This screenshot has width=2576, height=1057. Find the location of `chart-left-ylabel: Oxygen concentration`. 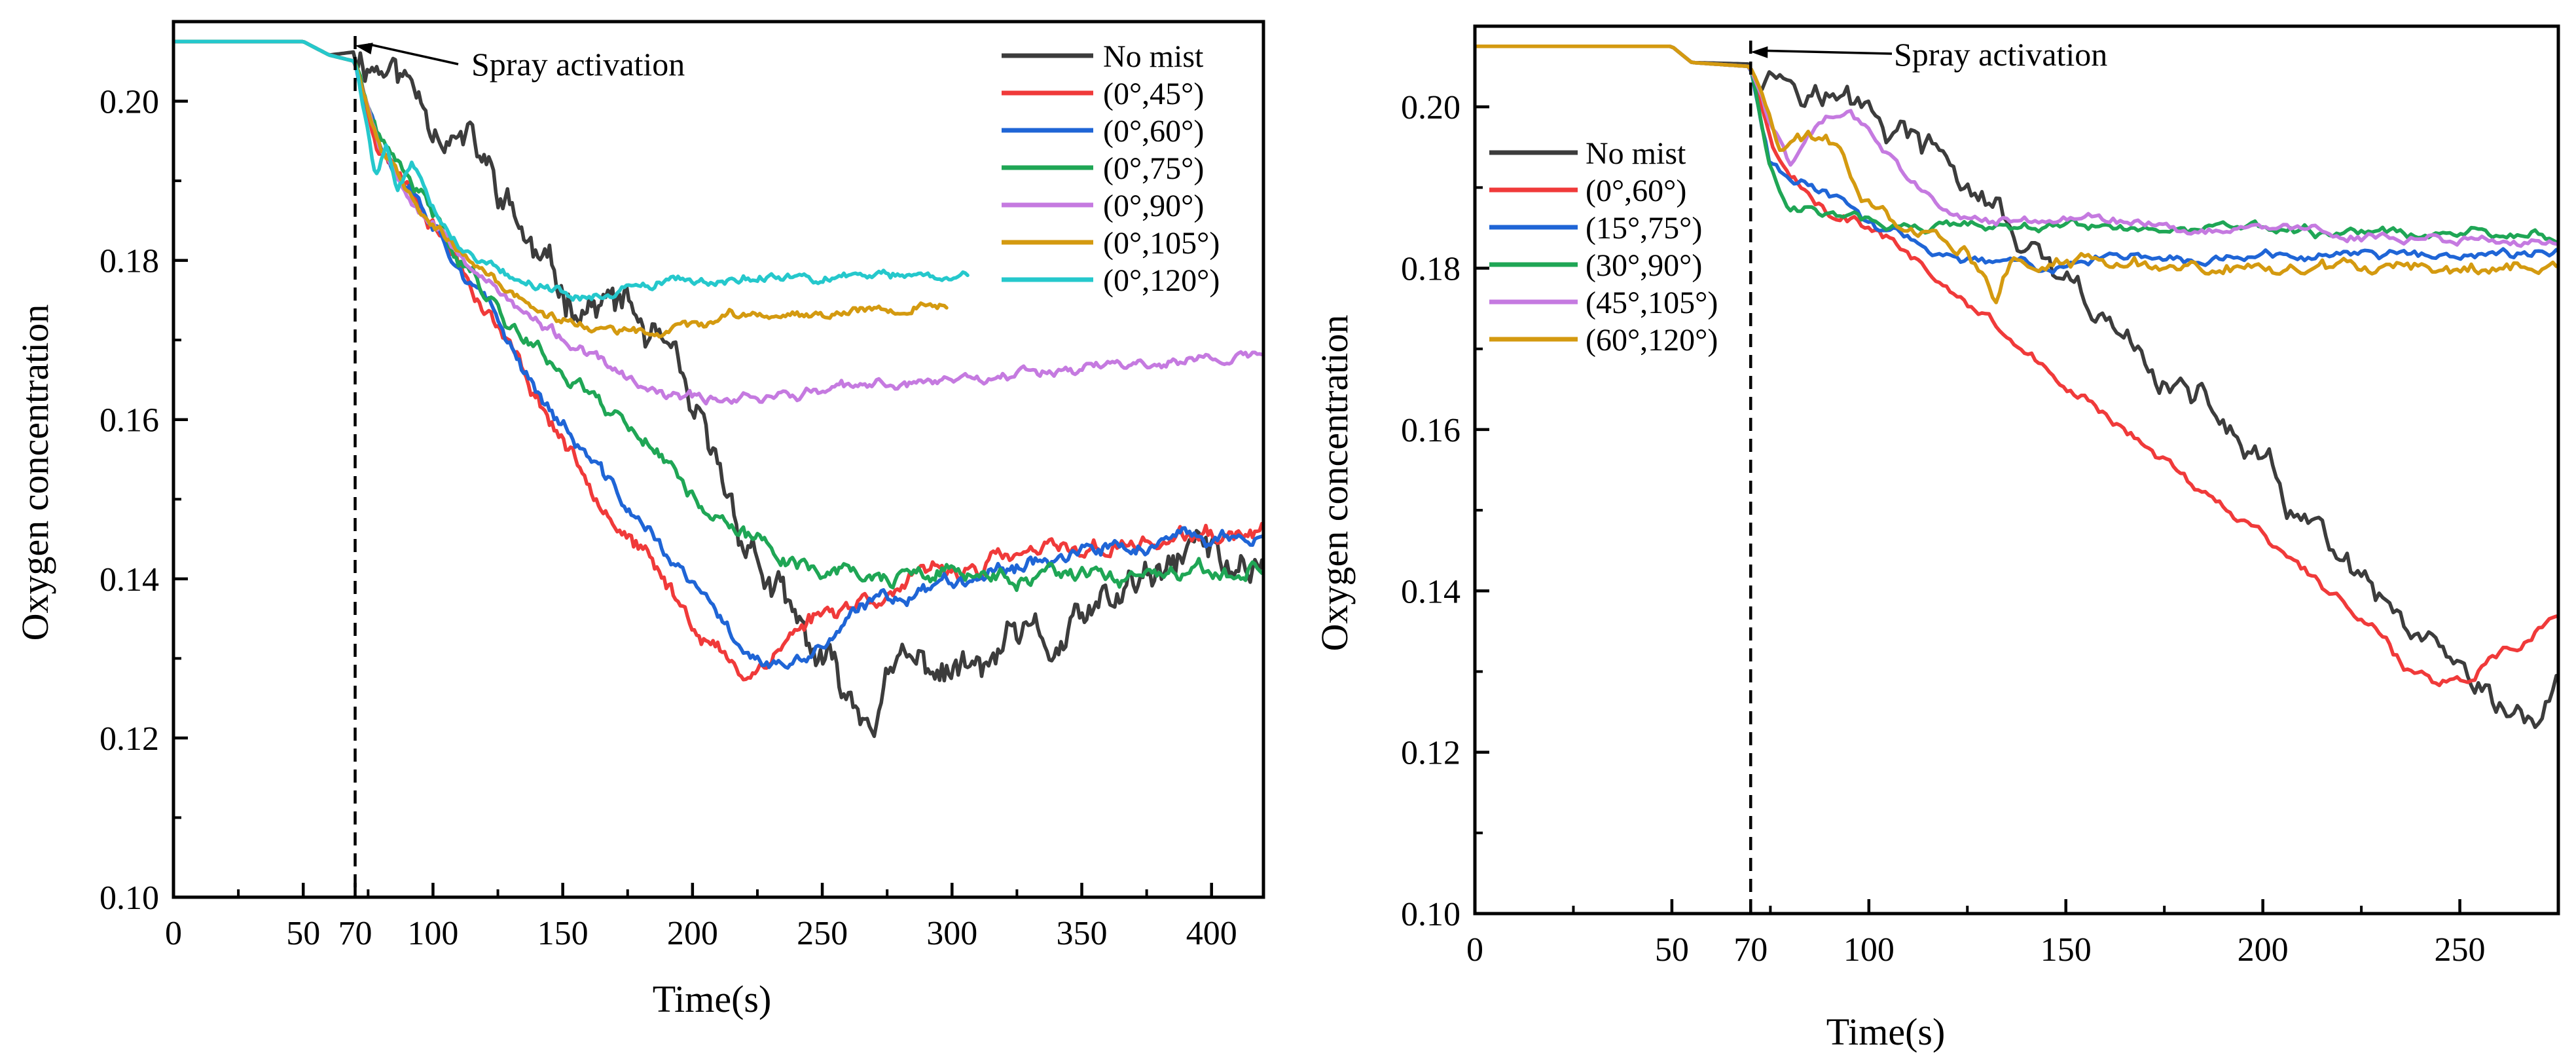

chart-left-ylabel: Oxygen concentration is located at coordinates (35, 473).